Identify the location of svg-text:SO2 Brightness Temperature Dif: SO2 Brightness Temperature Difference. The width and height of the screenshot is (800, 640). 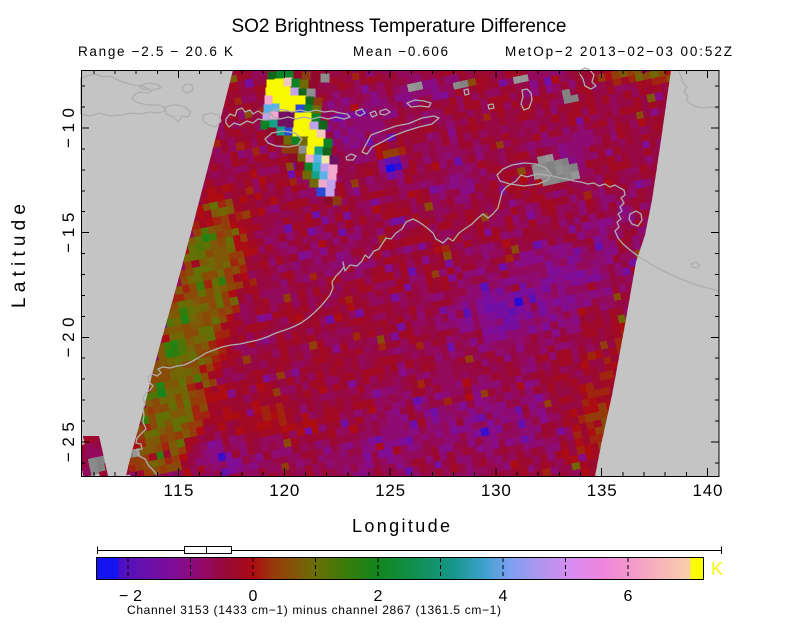
(399, 26).